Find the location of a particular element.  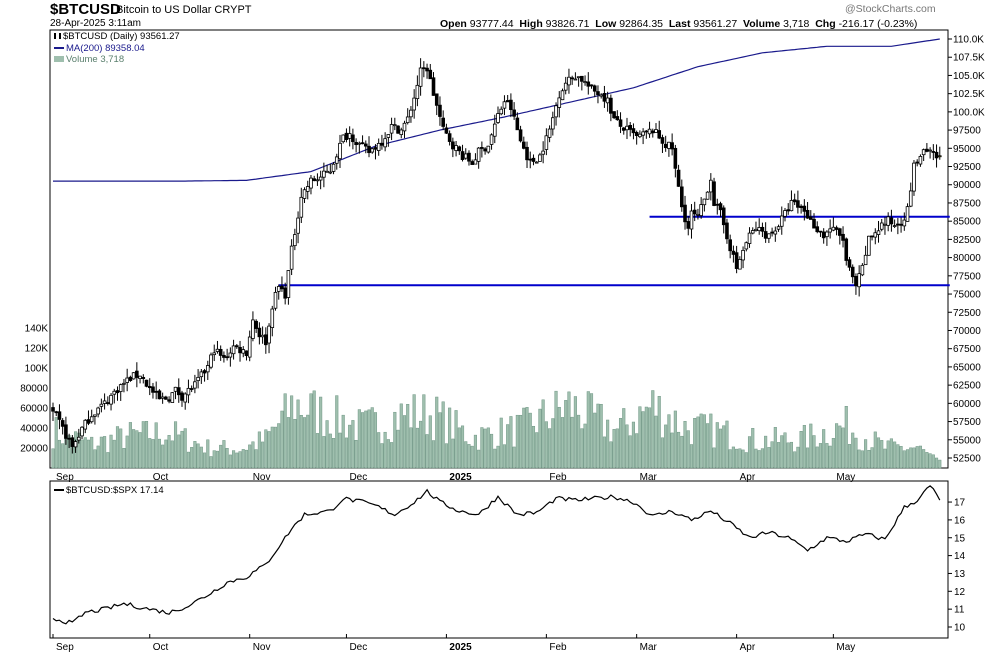

price-x-tick-label: Oct is located at coordinates (161, 477).